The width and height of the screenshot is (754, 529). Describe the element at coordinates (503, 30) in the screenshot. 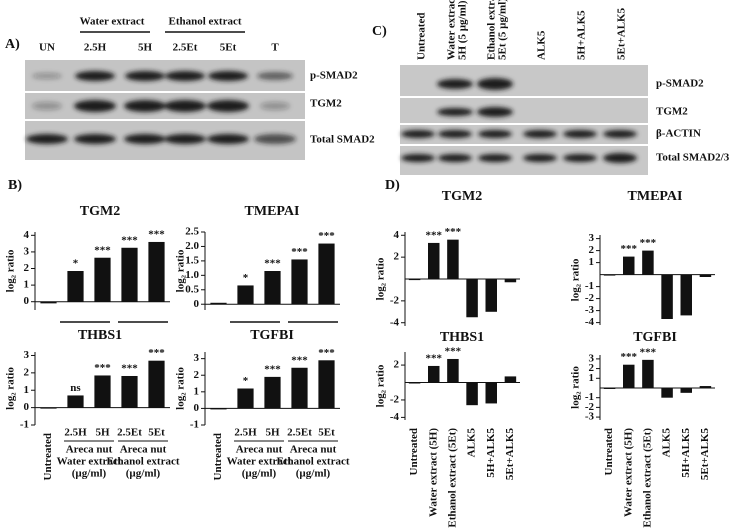

I see `lane-label: 5Et (5 µg/ml)` at that location.